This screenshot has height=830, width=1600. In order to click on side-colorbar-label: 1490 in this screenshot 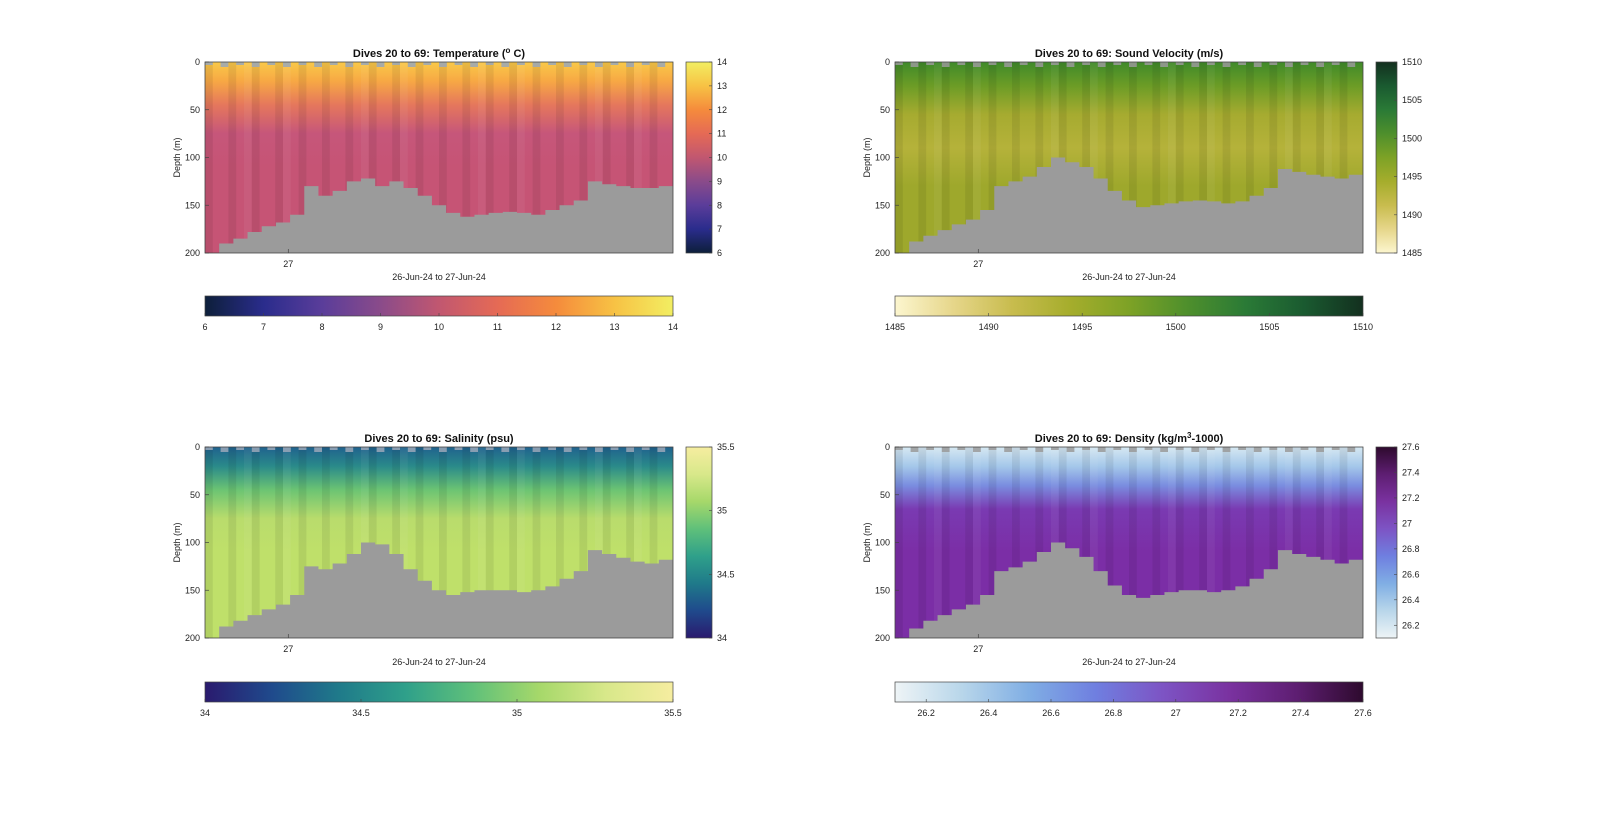, I will do `click(1412, 215)`.